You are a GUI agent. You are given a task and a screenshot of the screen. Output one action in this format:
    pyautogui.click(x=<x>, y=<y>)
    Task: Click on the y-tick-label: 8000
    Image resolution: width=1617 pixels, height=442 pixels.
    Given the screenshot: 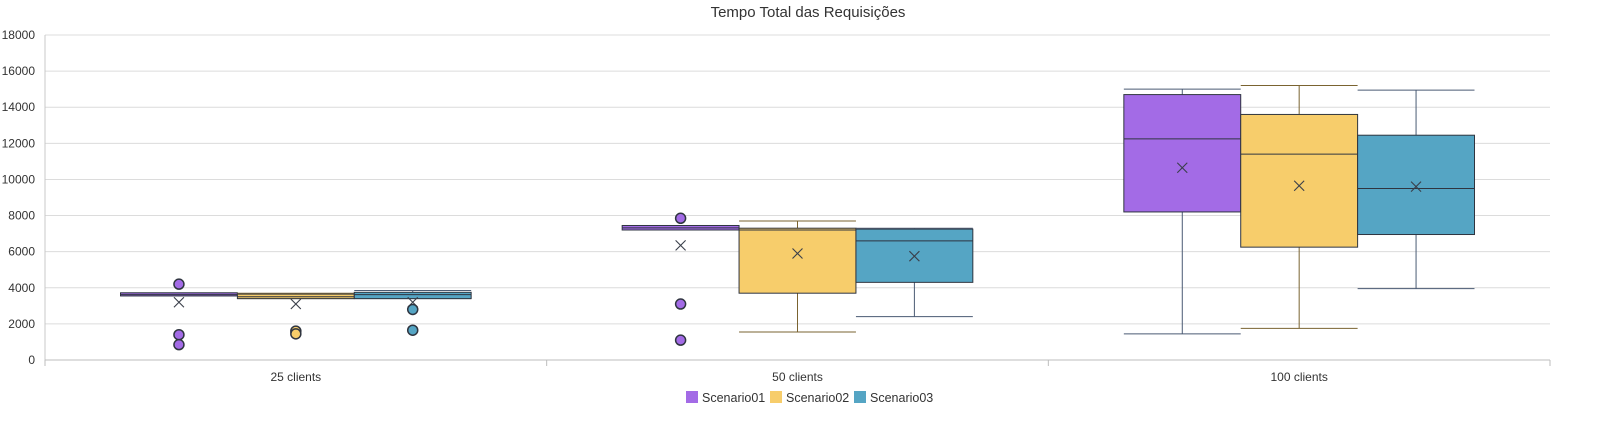 What is the action you would take?
    pyautogui.click(x=21, y=216)
    